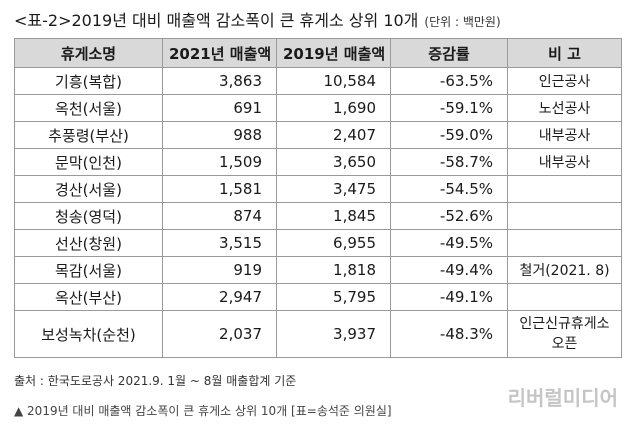 The height and width of the screenshot is (428, 636). What do you see at coordinates (219, 189) in the screenshot?
I see `sales-2021: 1,581` at bounding box center [219, 189].